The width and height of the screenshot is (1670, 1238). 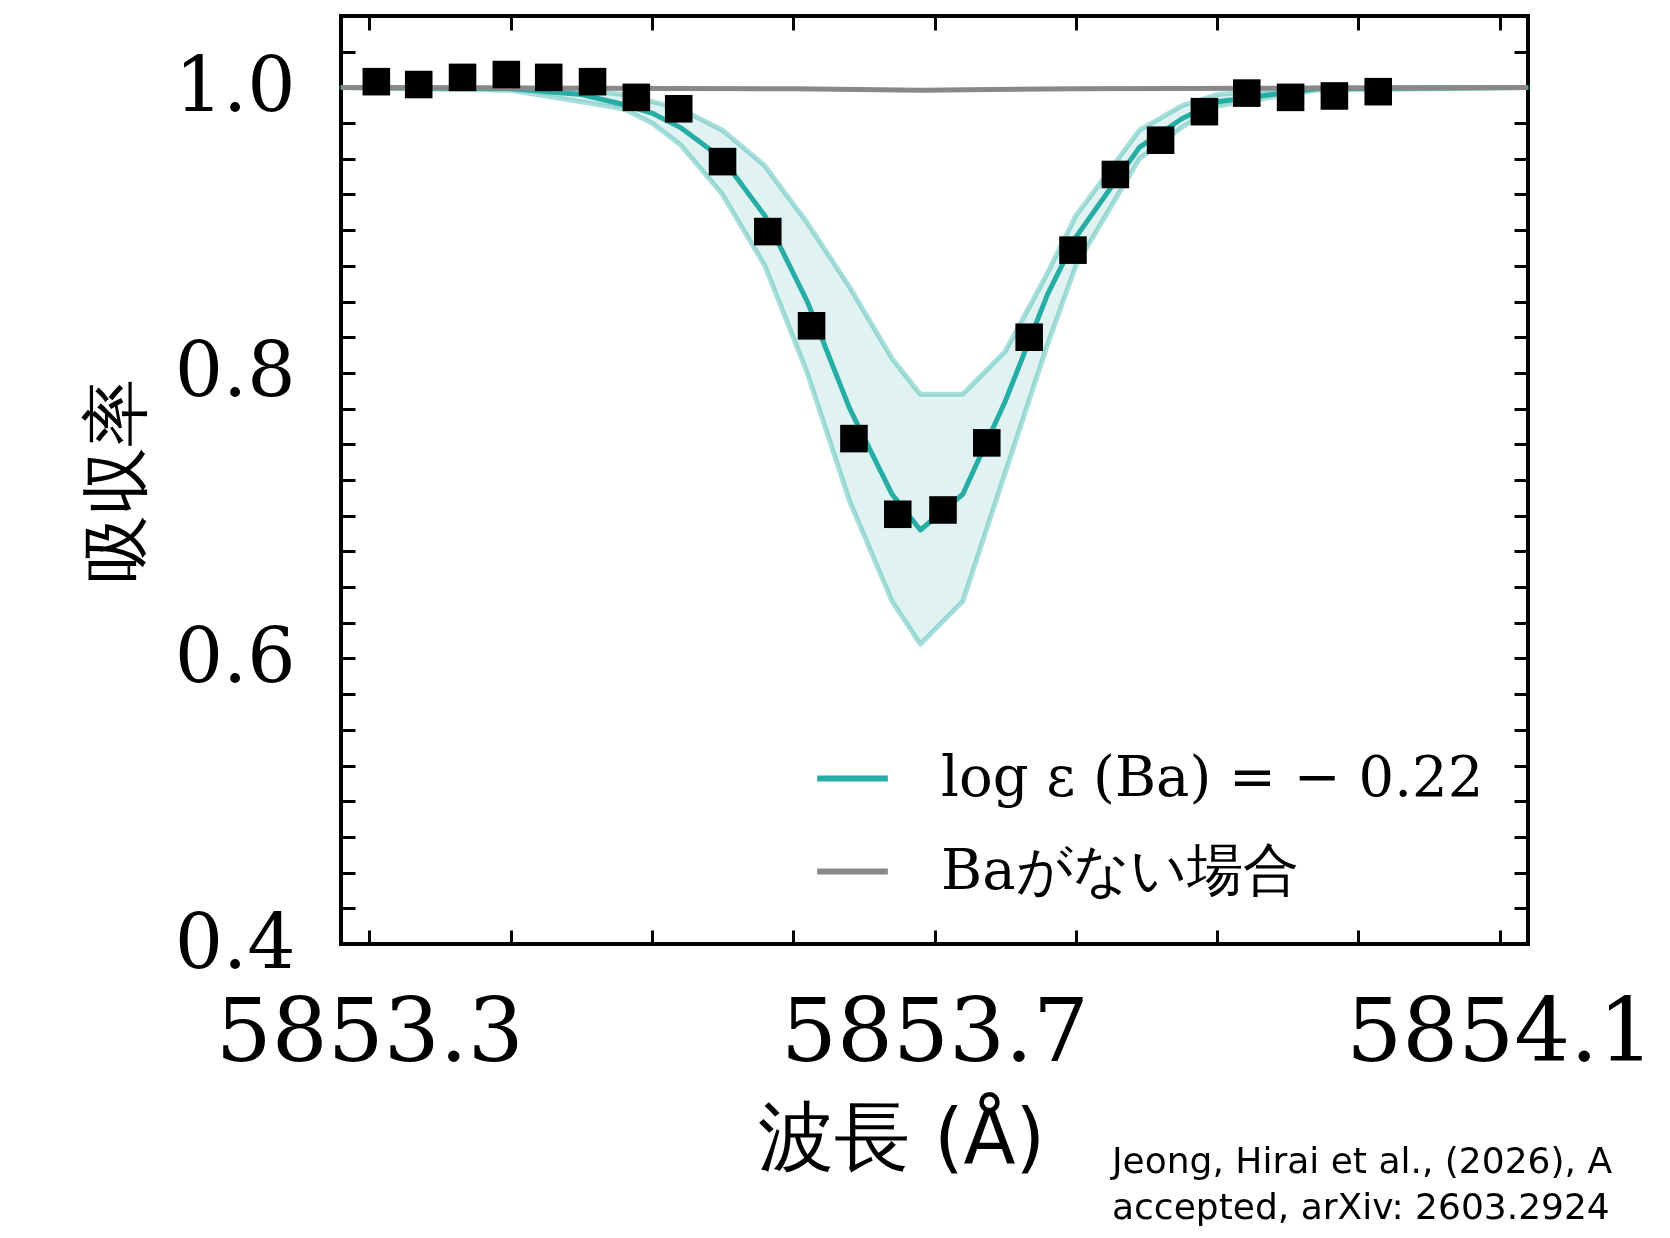 What do you see at coordinates (115, 480) in the screenshot?
I see `y-axis-title: 吸収率` at bounding box center [115, 480].